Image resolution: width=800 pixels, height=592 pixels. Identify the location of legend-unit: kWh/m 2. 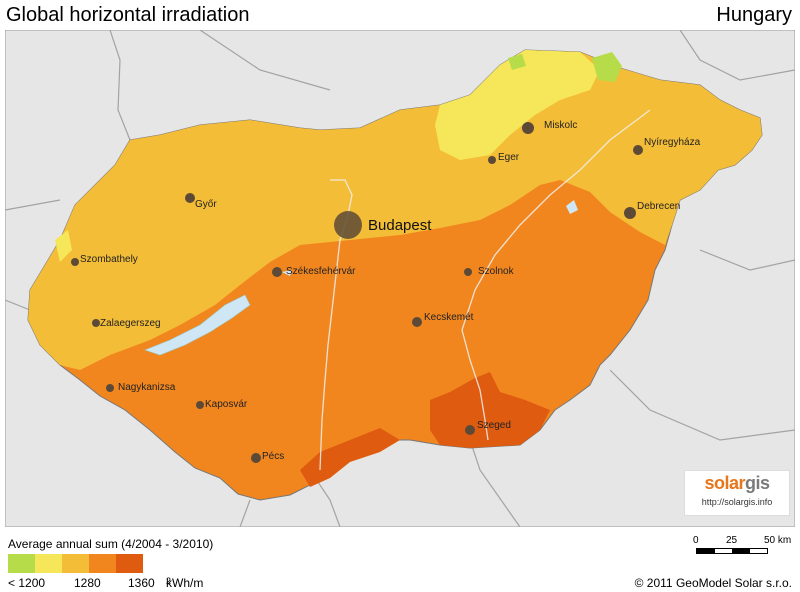
(184, 584).